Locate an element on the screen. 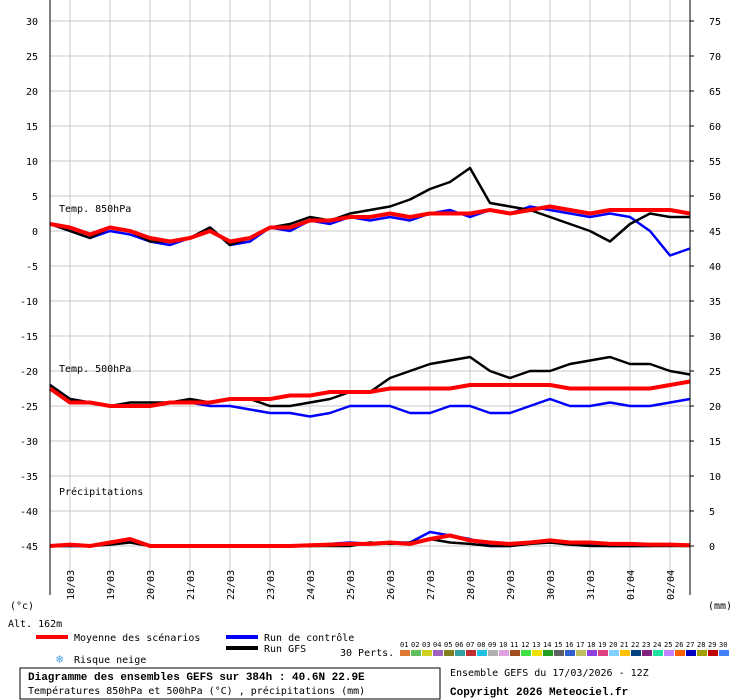  perturbation-number: 19 is located at coordinates (602, 645).